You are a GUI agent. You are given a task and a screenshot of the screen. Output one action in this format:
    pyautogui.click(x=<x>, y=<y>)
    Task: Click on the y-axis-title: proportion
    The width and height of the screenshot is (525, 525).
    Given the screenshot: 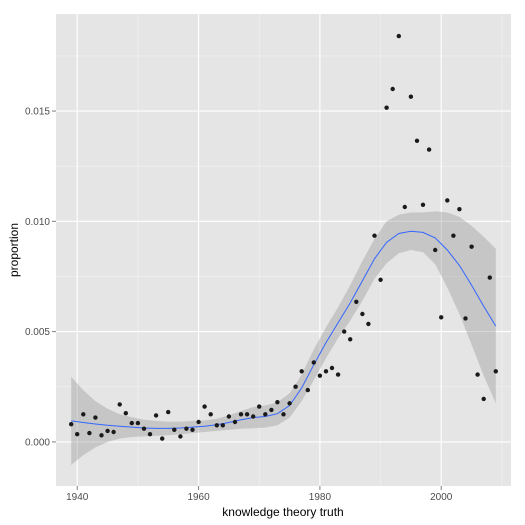 What is the action you would take?
    pyautogui.click(x=14, y=250)
    